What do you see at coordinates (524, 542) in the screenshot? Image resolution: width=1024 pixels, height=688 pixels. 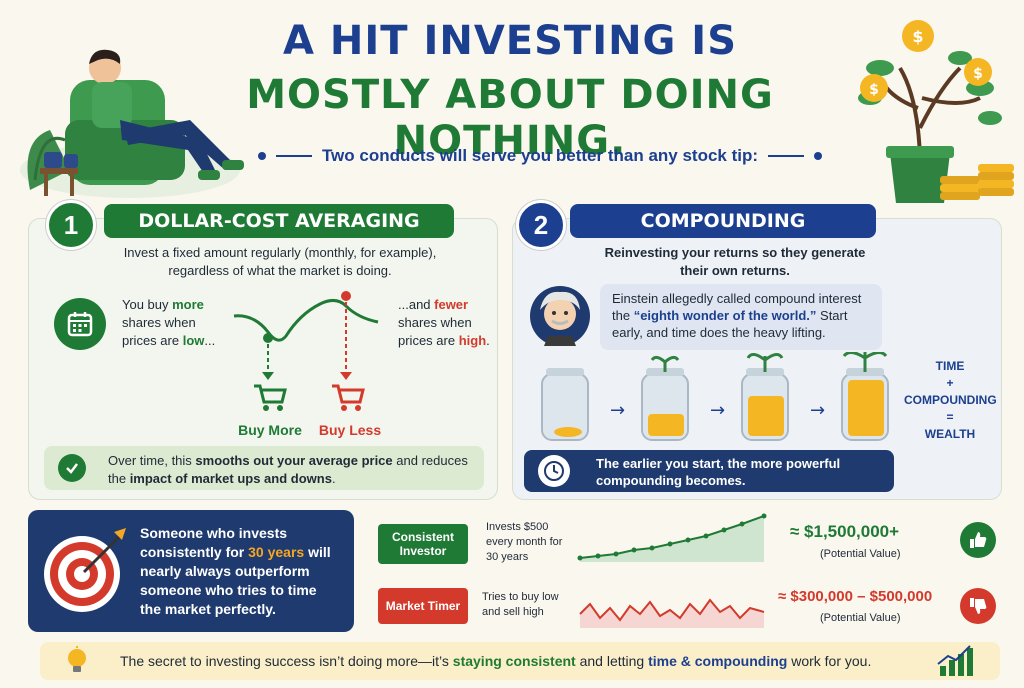 I see `consistent-desc: Invests $500 every month for 30 years` at bounding box center [524, 542].